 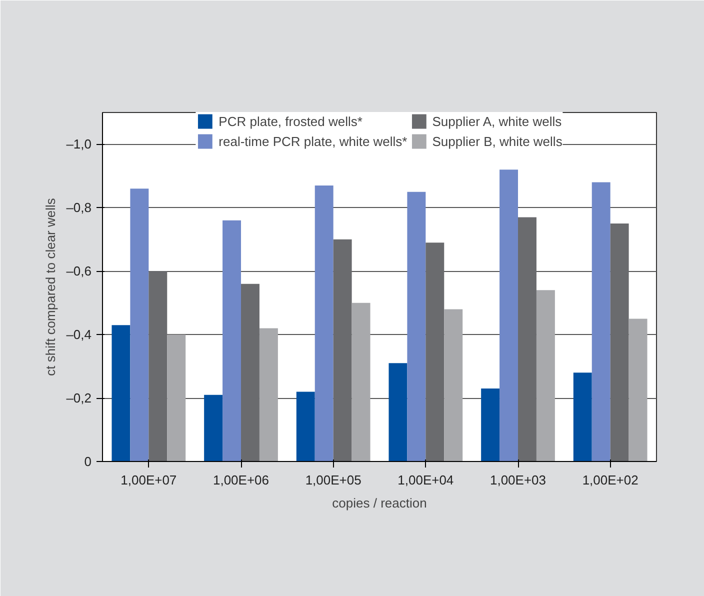 What do you see at coordinates (79, 144) in the screenshot?
I see `y-tick-label: –1,0` at bounding box center [79, 144].